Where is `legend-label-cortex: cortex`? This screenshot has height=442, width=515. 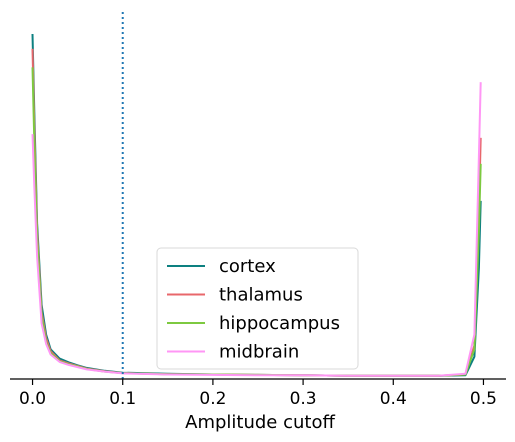
legend-label-cortex: cortex is located at coordinates (247, 266).